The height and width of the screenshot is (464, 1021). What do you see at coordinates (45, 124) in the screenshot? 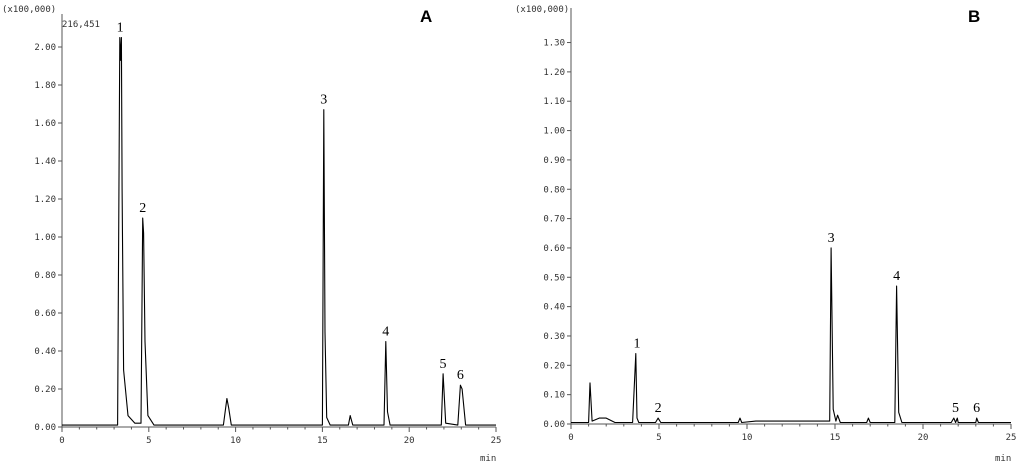
I see `panel-a-y-tick-label: 1.60` at bounding box center [45, 124].